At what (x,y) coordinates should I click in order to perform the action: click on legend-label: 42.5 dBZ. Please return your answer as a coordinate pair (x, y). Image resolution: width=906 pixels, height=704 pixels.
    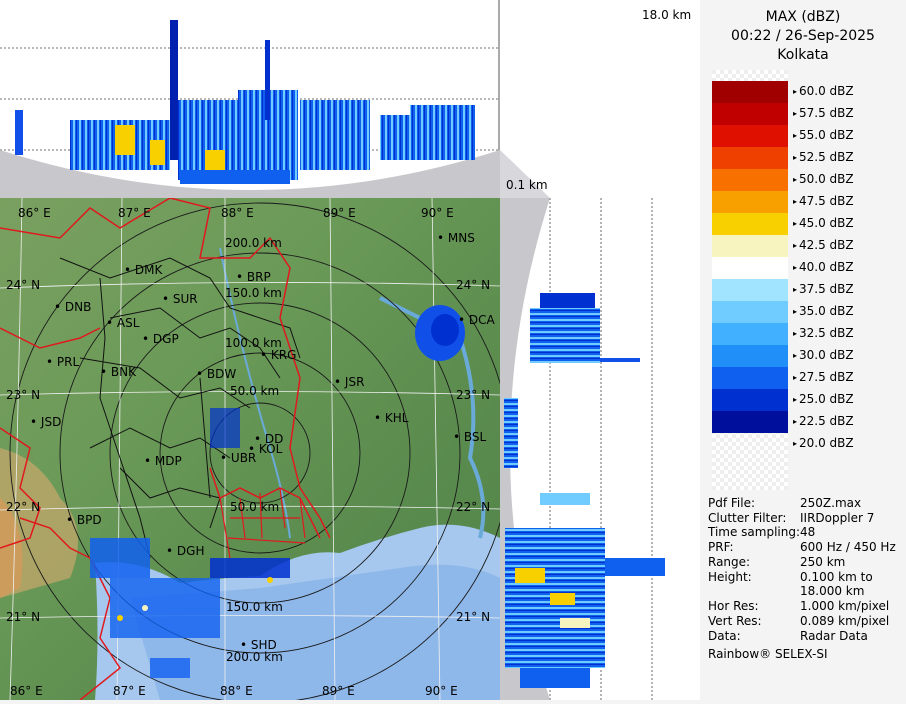
    Looking at the image, I should click on (823, 246).